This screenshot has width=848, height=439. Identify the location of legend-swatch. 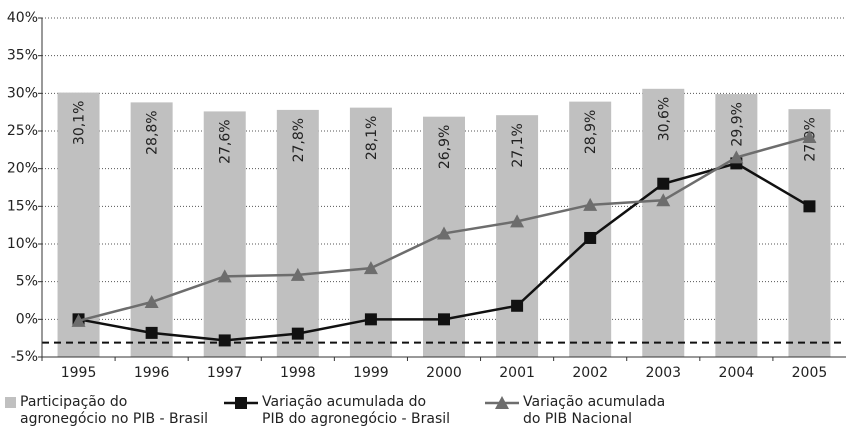
(10, 402).